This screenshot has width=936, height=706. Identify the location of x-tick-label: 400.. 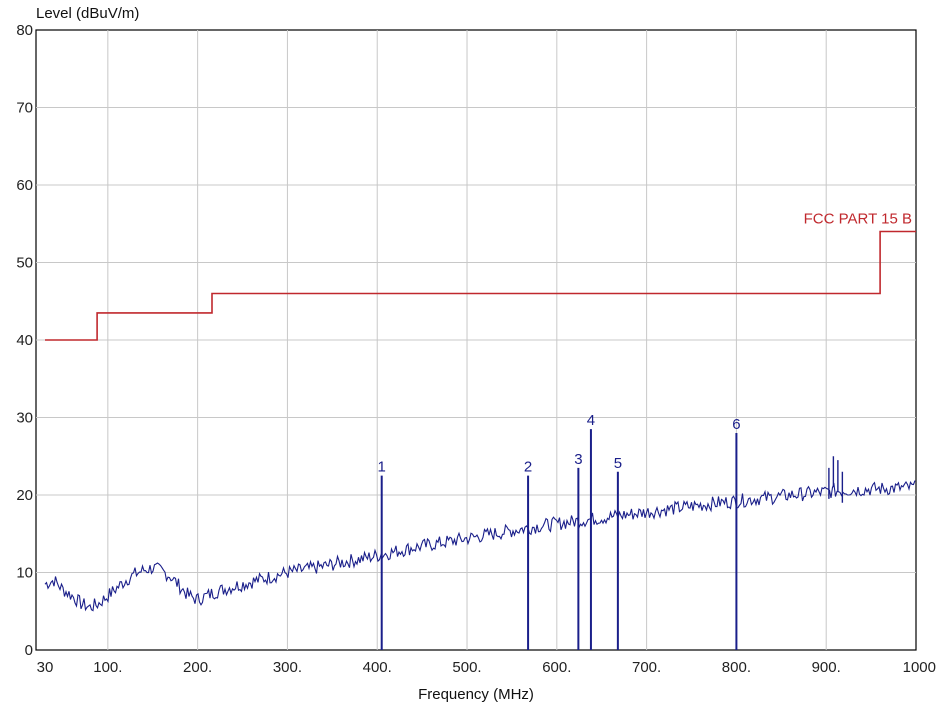
(377, 667).